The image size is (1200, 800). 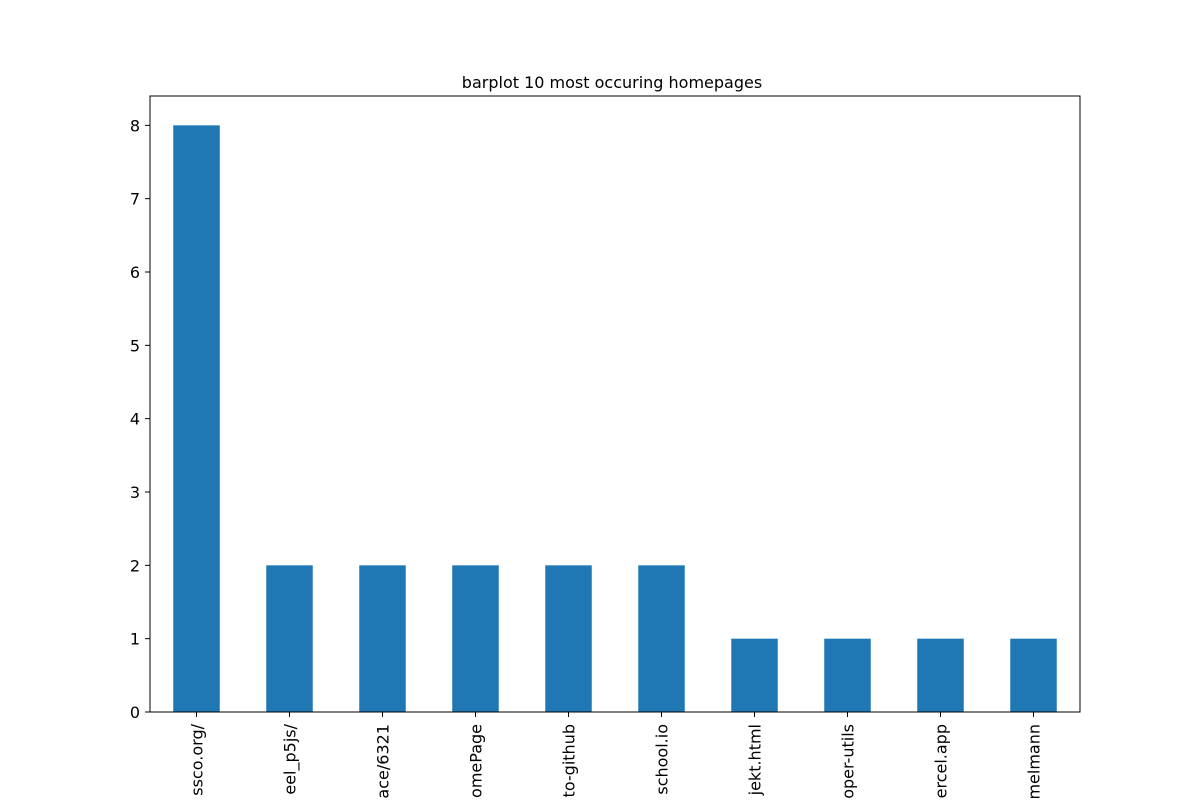 I want to click on x-tick-label: oper-utils, so click(x=848, y=761).